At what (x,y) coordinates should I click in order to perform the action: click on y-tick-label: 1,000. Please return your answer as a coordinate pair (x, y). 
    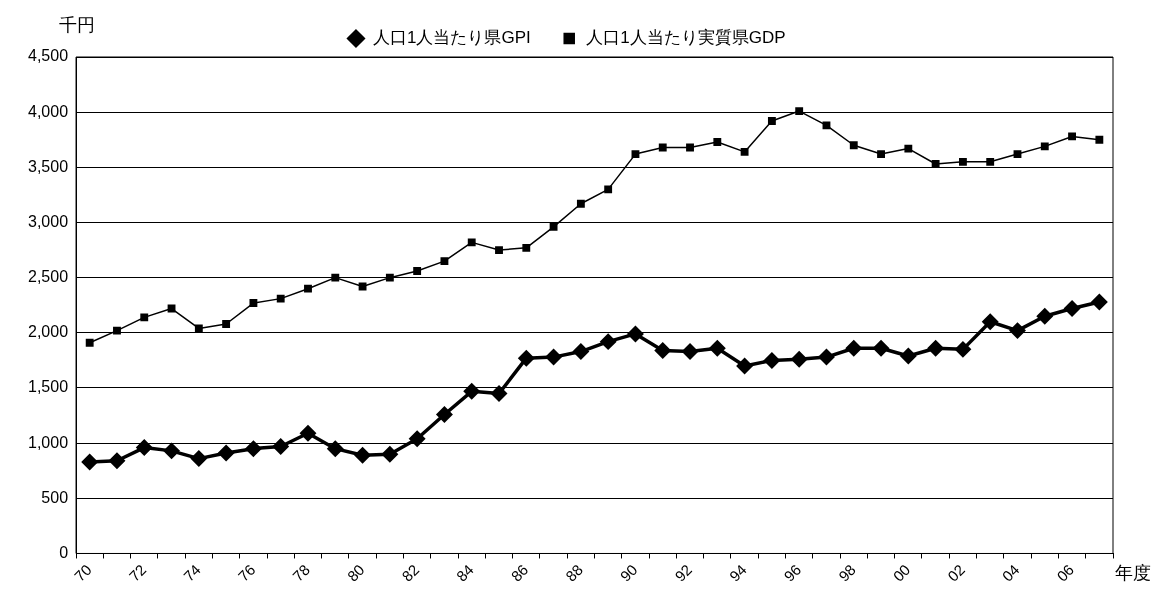
    Looking at the image, I should click on (48, 442).